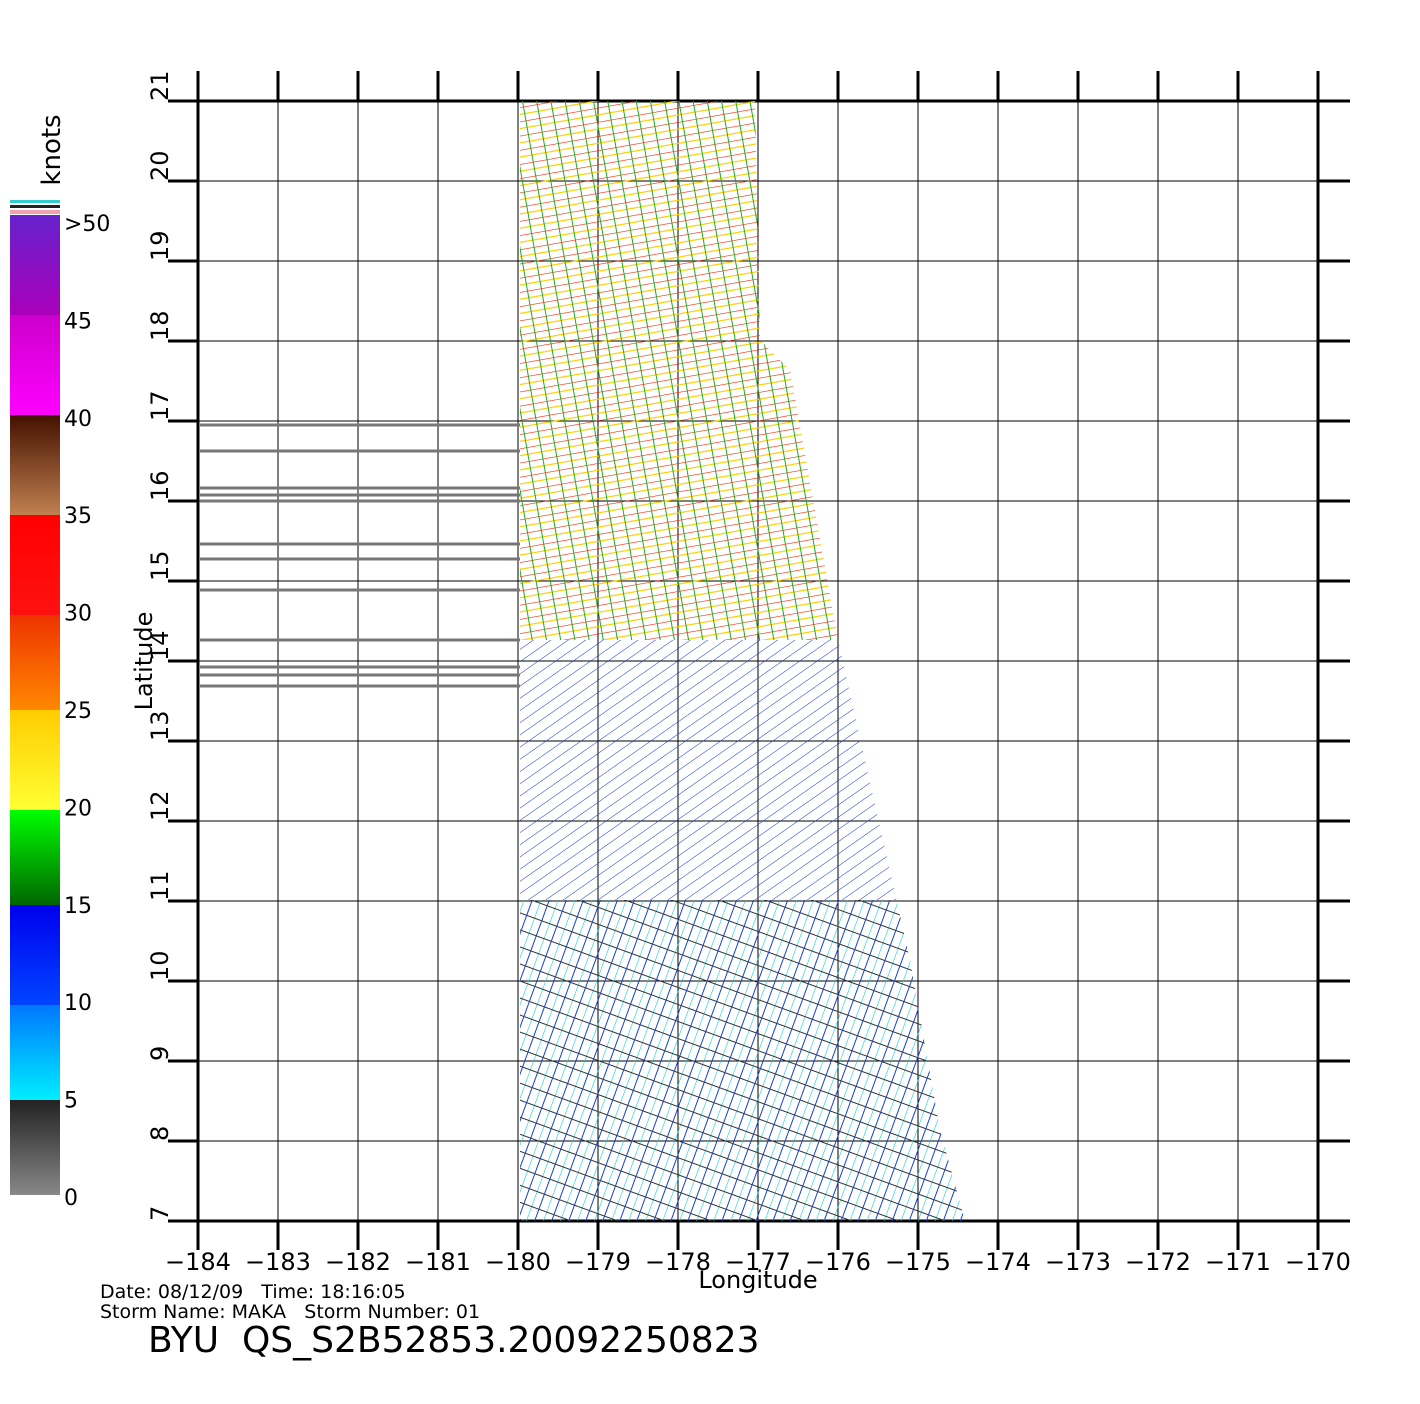 Image resolution: width=1420 pixels, height=1404 pixels. I want to click on y-tick-label: 10, so click(160, 965).